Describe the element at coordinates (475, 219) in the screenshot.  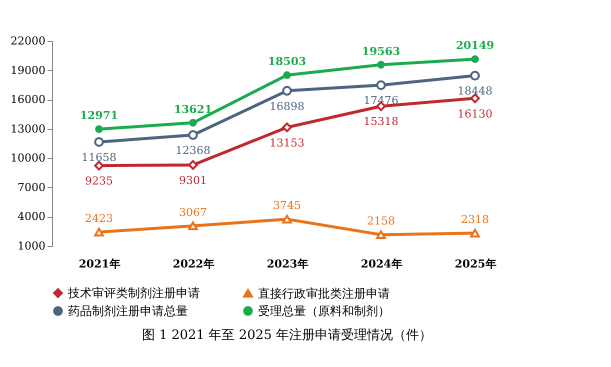
I see `data-label: 2318` at that location.